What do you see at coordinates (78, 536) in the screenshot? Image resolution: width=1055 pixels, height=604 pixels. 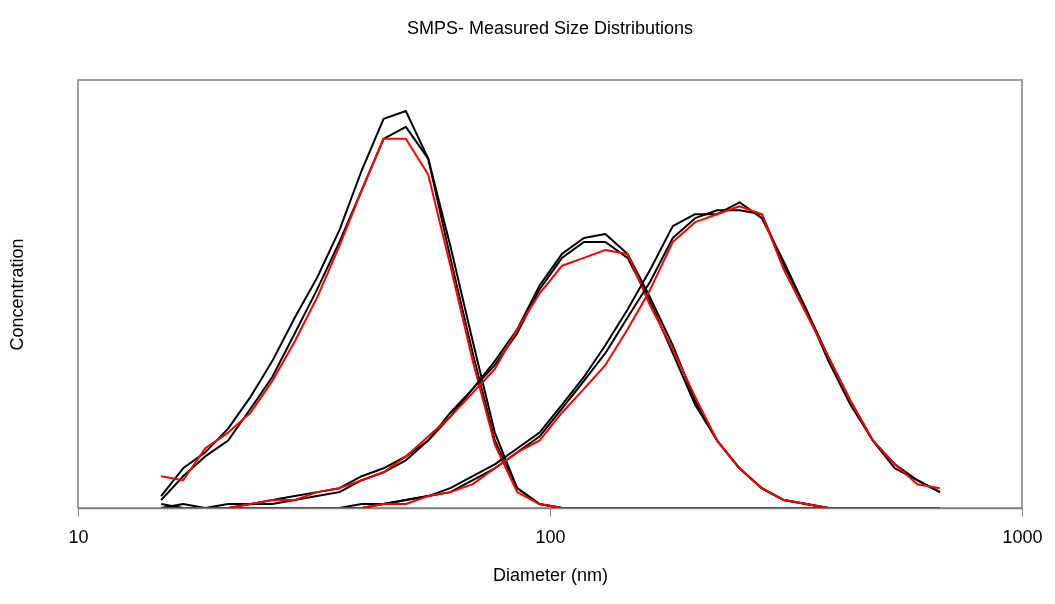 I see `x-tick-label: 10` at bounding box center [78, 536].